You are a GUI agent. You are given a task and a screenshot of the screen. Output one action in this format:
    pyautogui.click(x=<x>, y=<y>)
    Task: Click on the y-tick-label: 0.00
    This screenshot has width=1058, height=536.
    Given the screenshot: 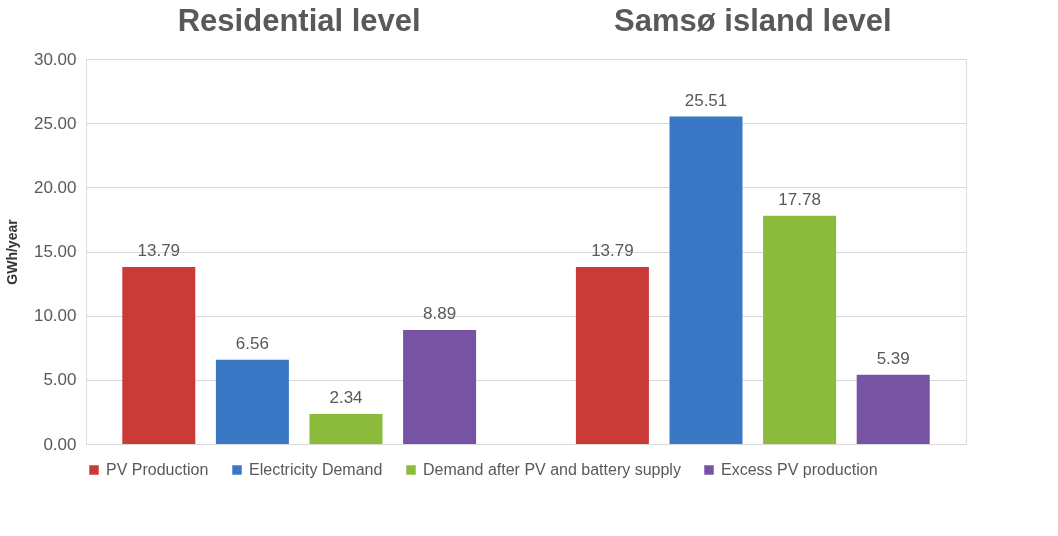 What is the action you would take?
    pyautogui.click(x=60, y=444)
    